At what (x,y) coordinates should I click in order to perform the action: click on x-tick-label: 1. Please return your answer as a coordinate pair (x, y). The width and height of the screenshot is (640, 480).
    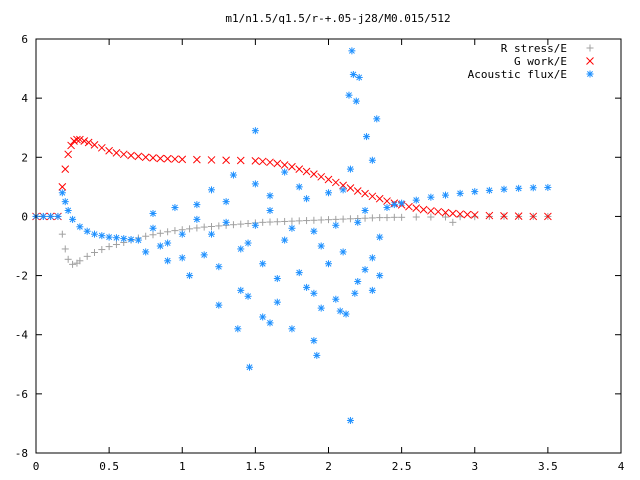
    Looking at the image, I should click on (182, 466).